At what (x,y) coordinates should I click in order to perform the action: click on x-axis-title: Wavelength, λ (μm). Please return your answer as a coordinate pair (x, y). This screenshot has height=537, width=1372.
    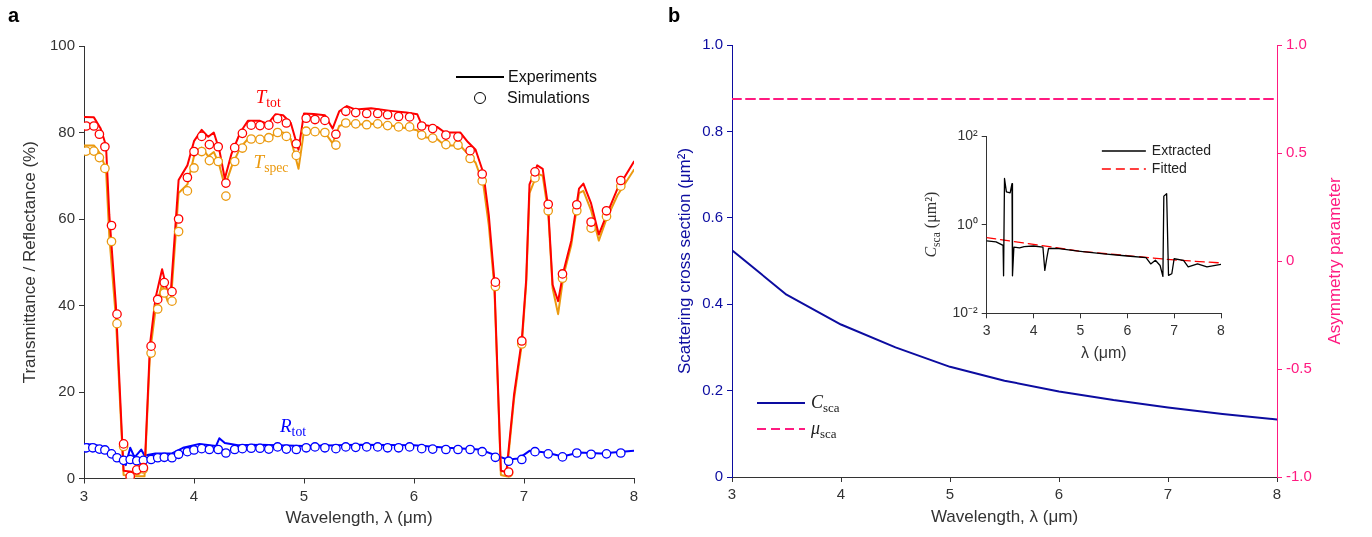
    Looking at the image, I should click on (1004, 516).